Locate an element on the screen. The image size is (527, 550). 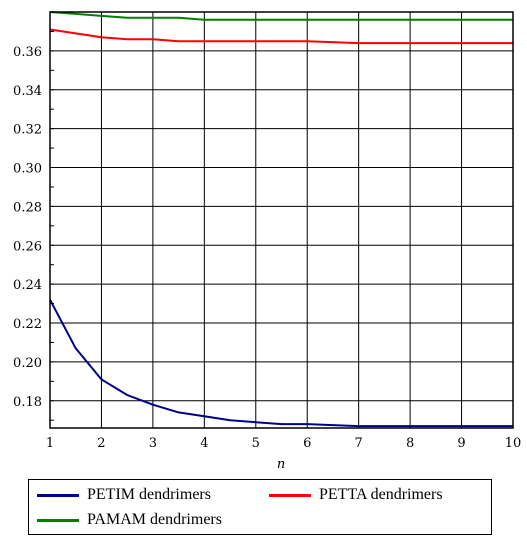
y-tick-label: 0.20 is located at coordinates (27, 363).